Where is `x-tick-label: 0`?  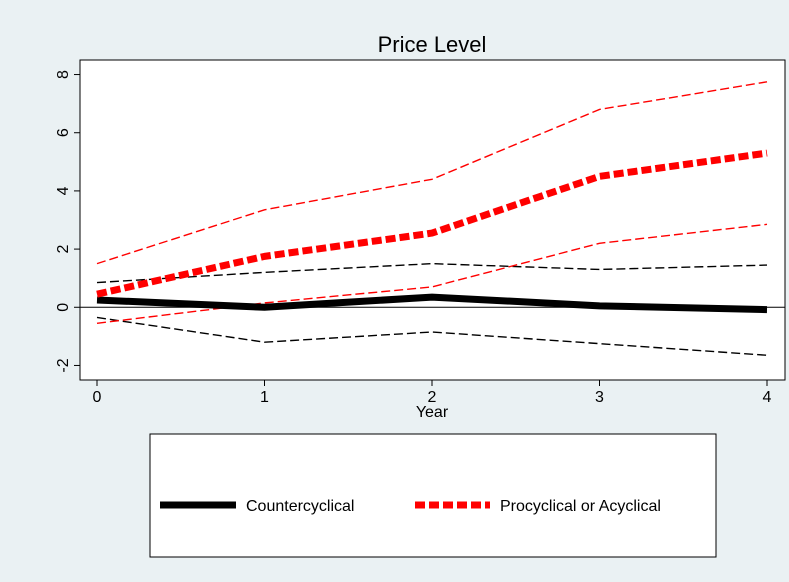 x-tick-label: 0 is located at coordinates (97, 397).